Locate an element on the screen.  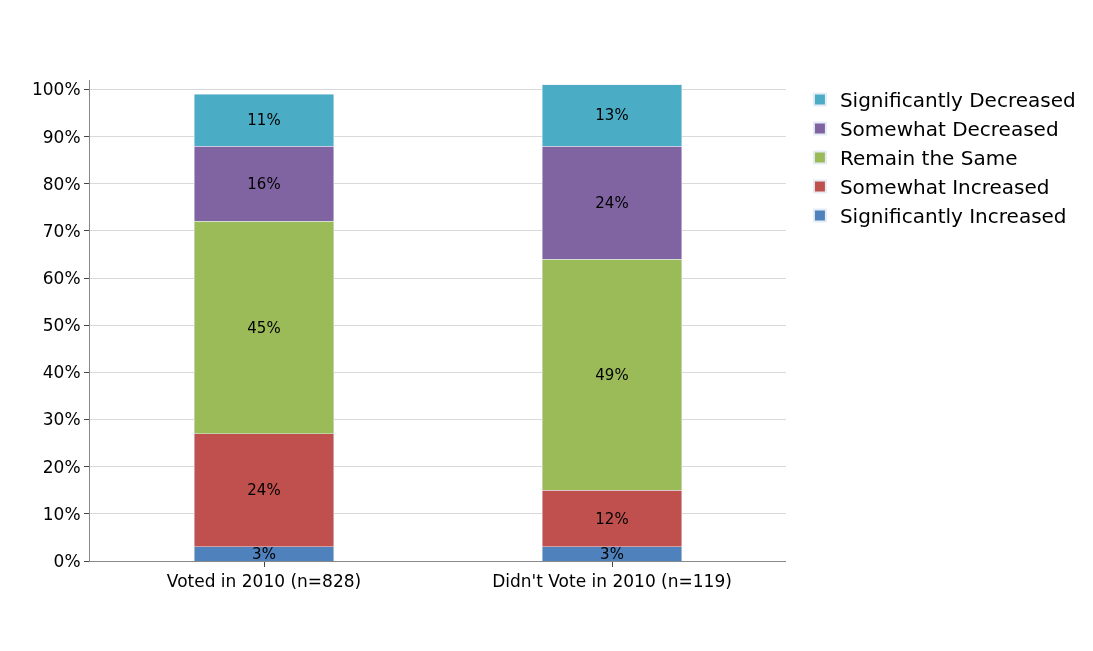
y-tick-label: 70% is located at coordinates (61, 230).